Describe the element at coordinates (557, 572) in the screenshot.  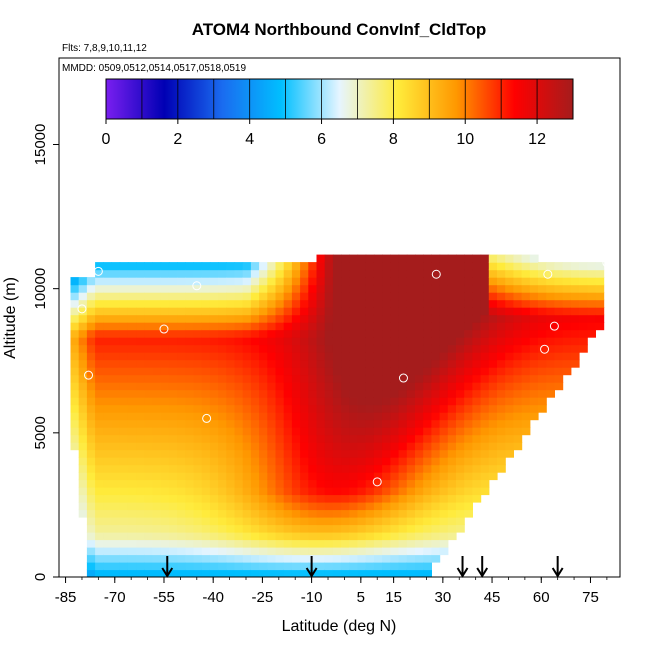
I see `arrow-head` at that location.